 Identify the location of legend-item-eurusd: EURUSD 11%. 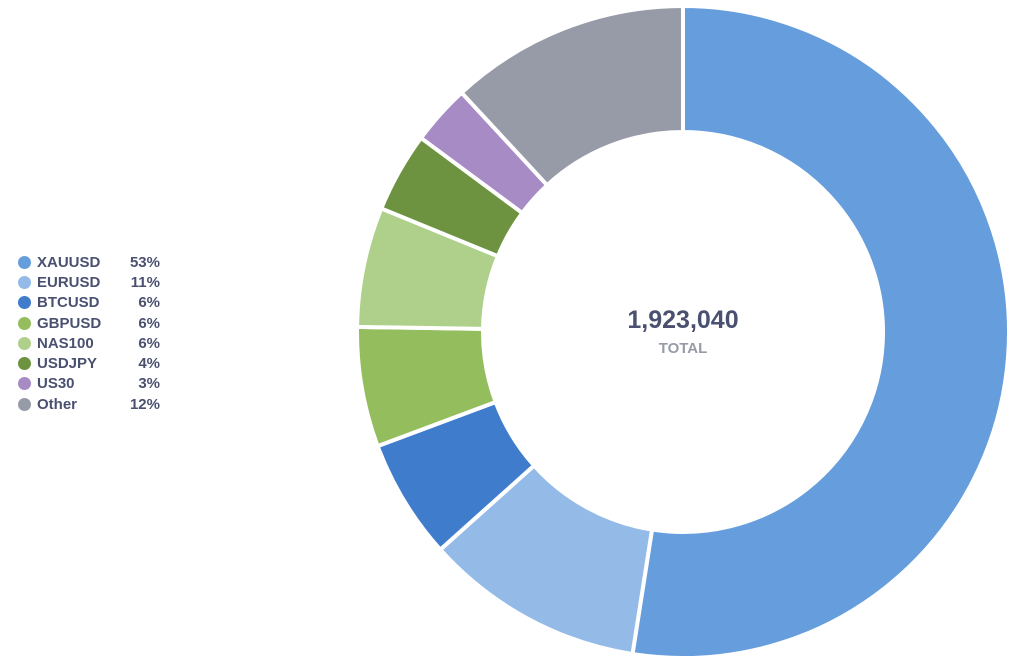
(89, 282).